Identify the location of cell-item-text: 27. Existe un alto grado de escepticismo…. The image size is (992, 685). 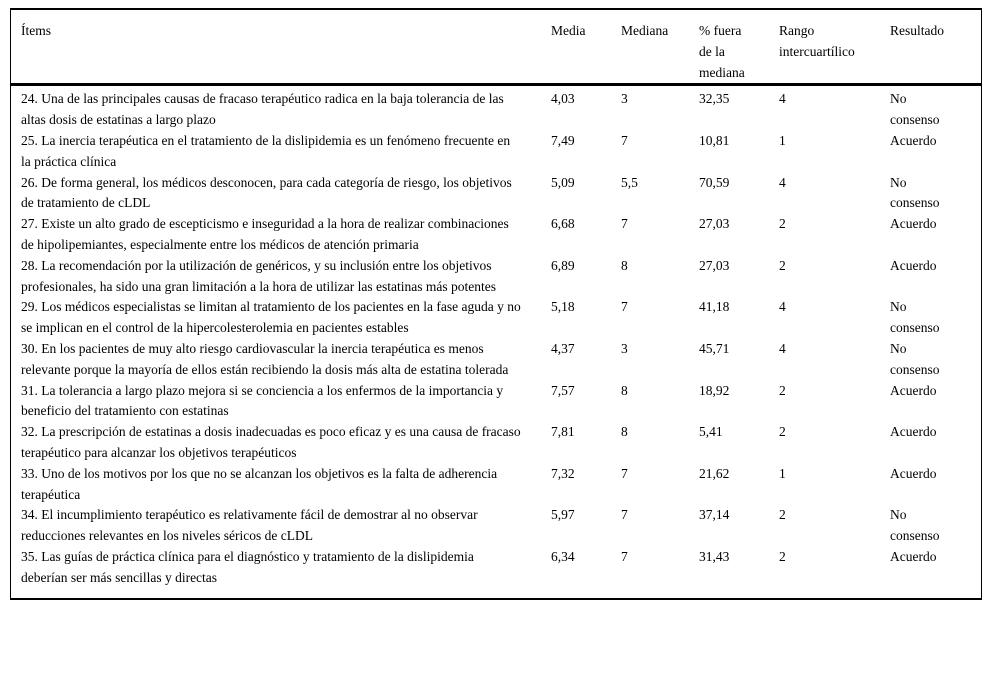
(265, 234).